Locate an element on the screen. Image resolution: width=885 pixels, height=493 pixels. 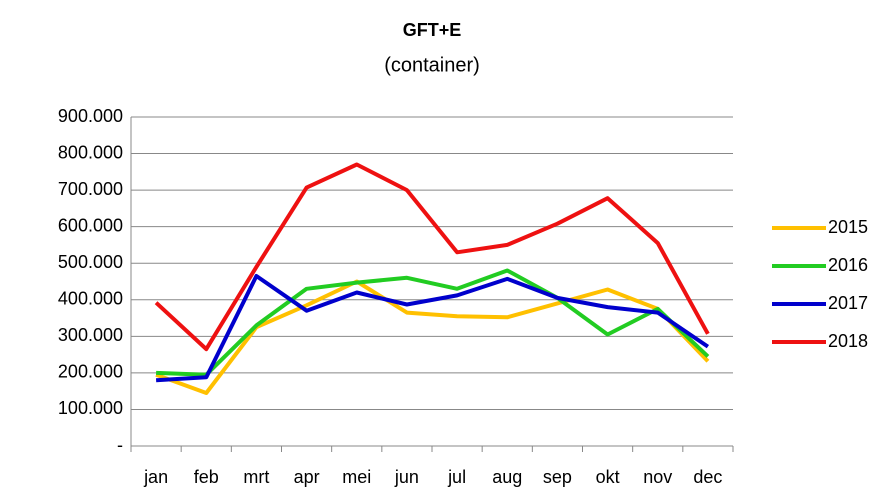
y-tick-label: 200.000 is located at coordinates (90, 372).